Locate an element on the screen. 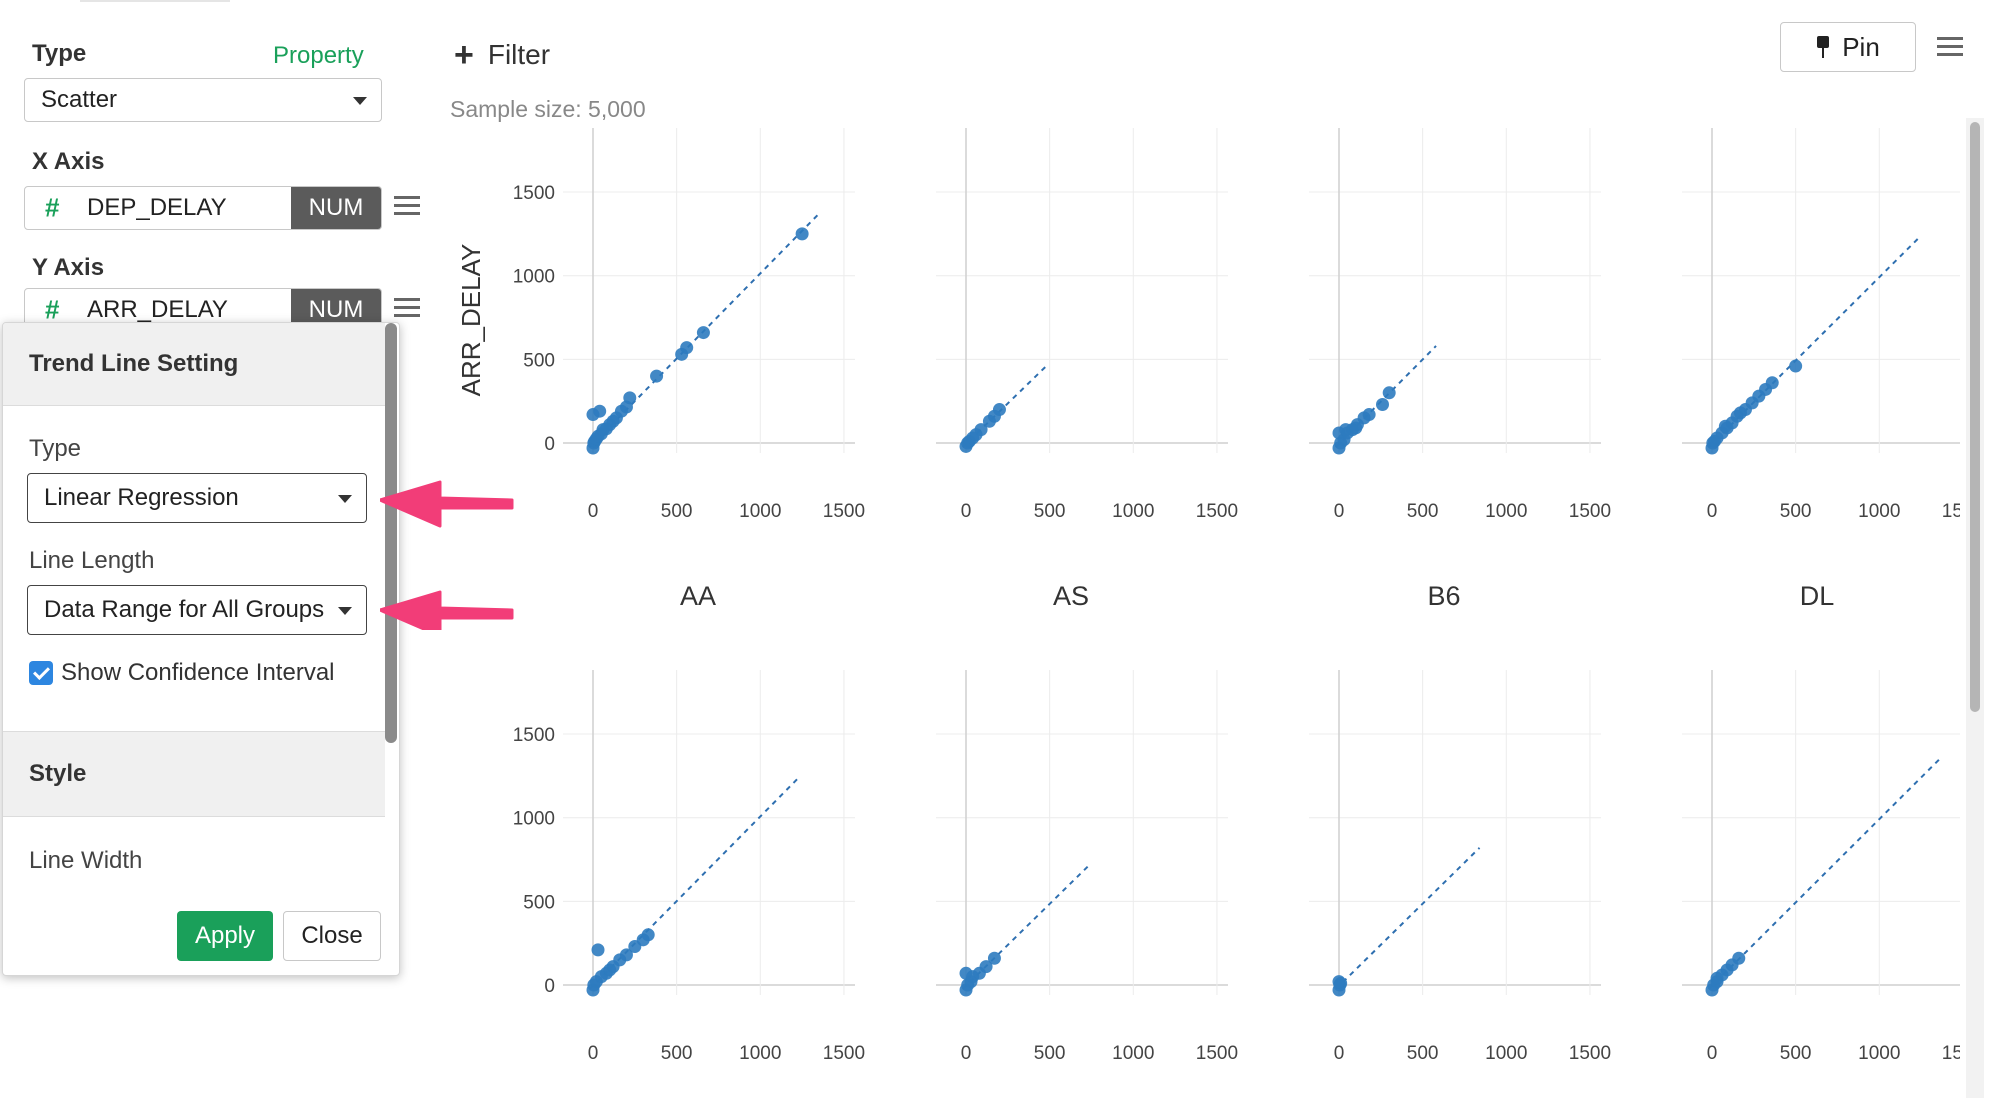 This screenshot has height=1098, width=1996. y-axis-label: Y Axis is located at coordinates (68, 267).